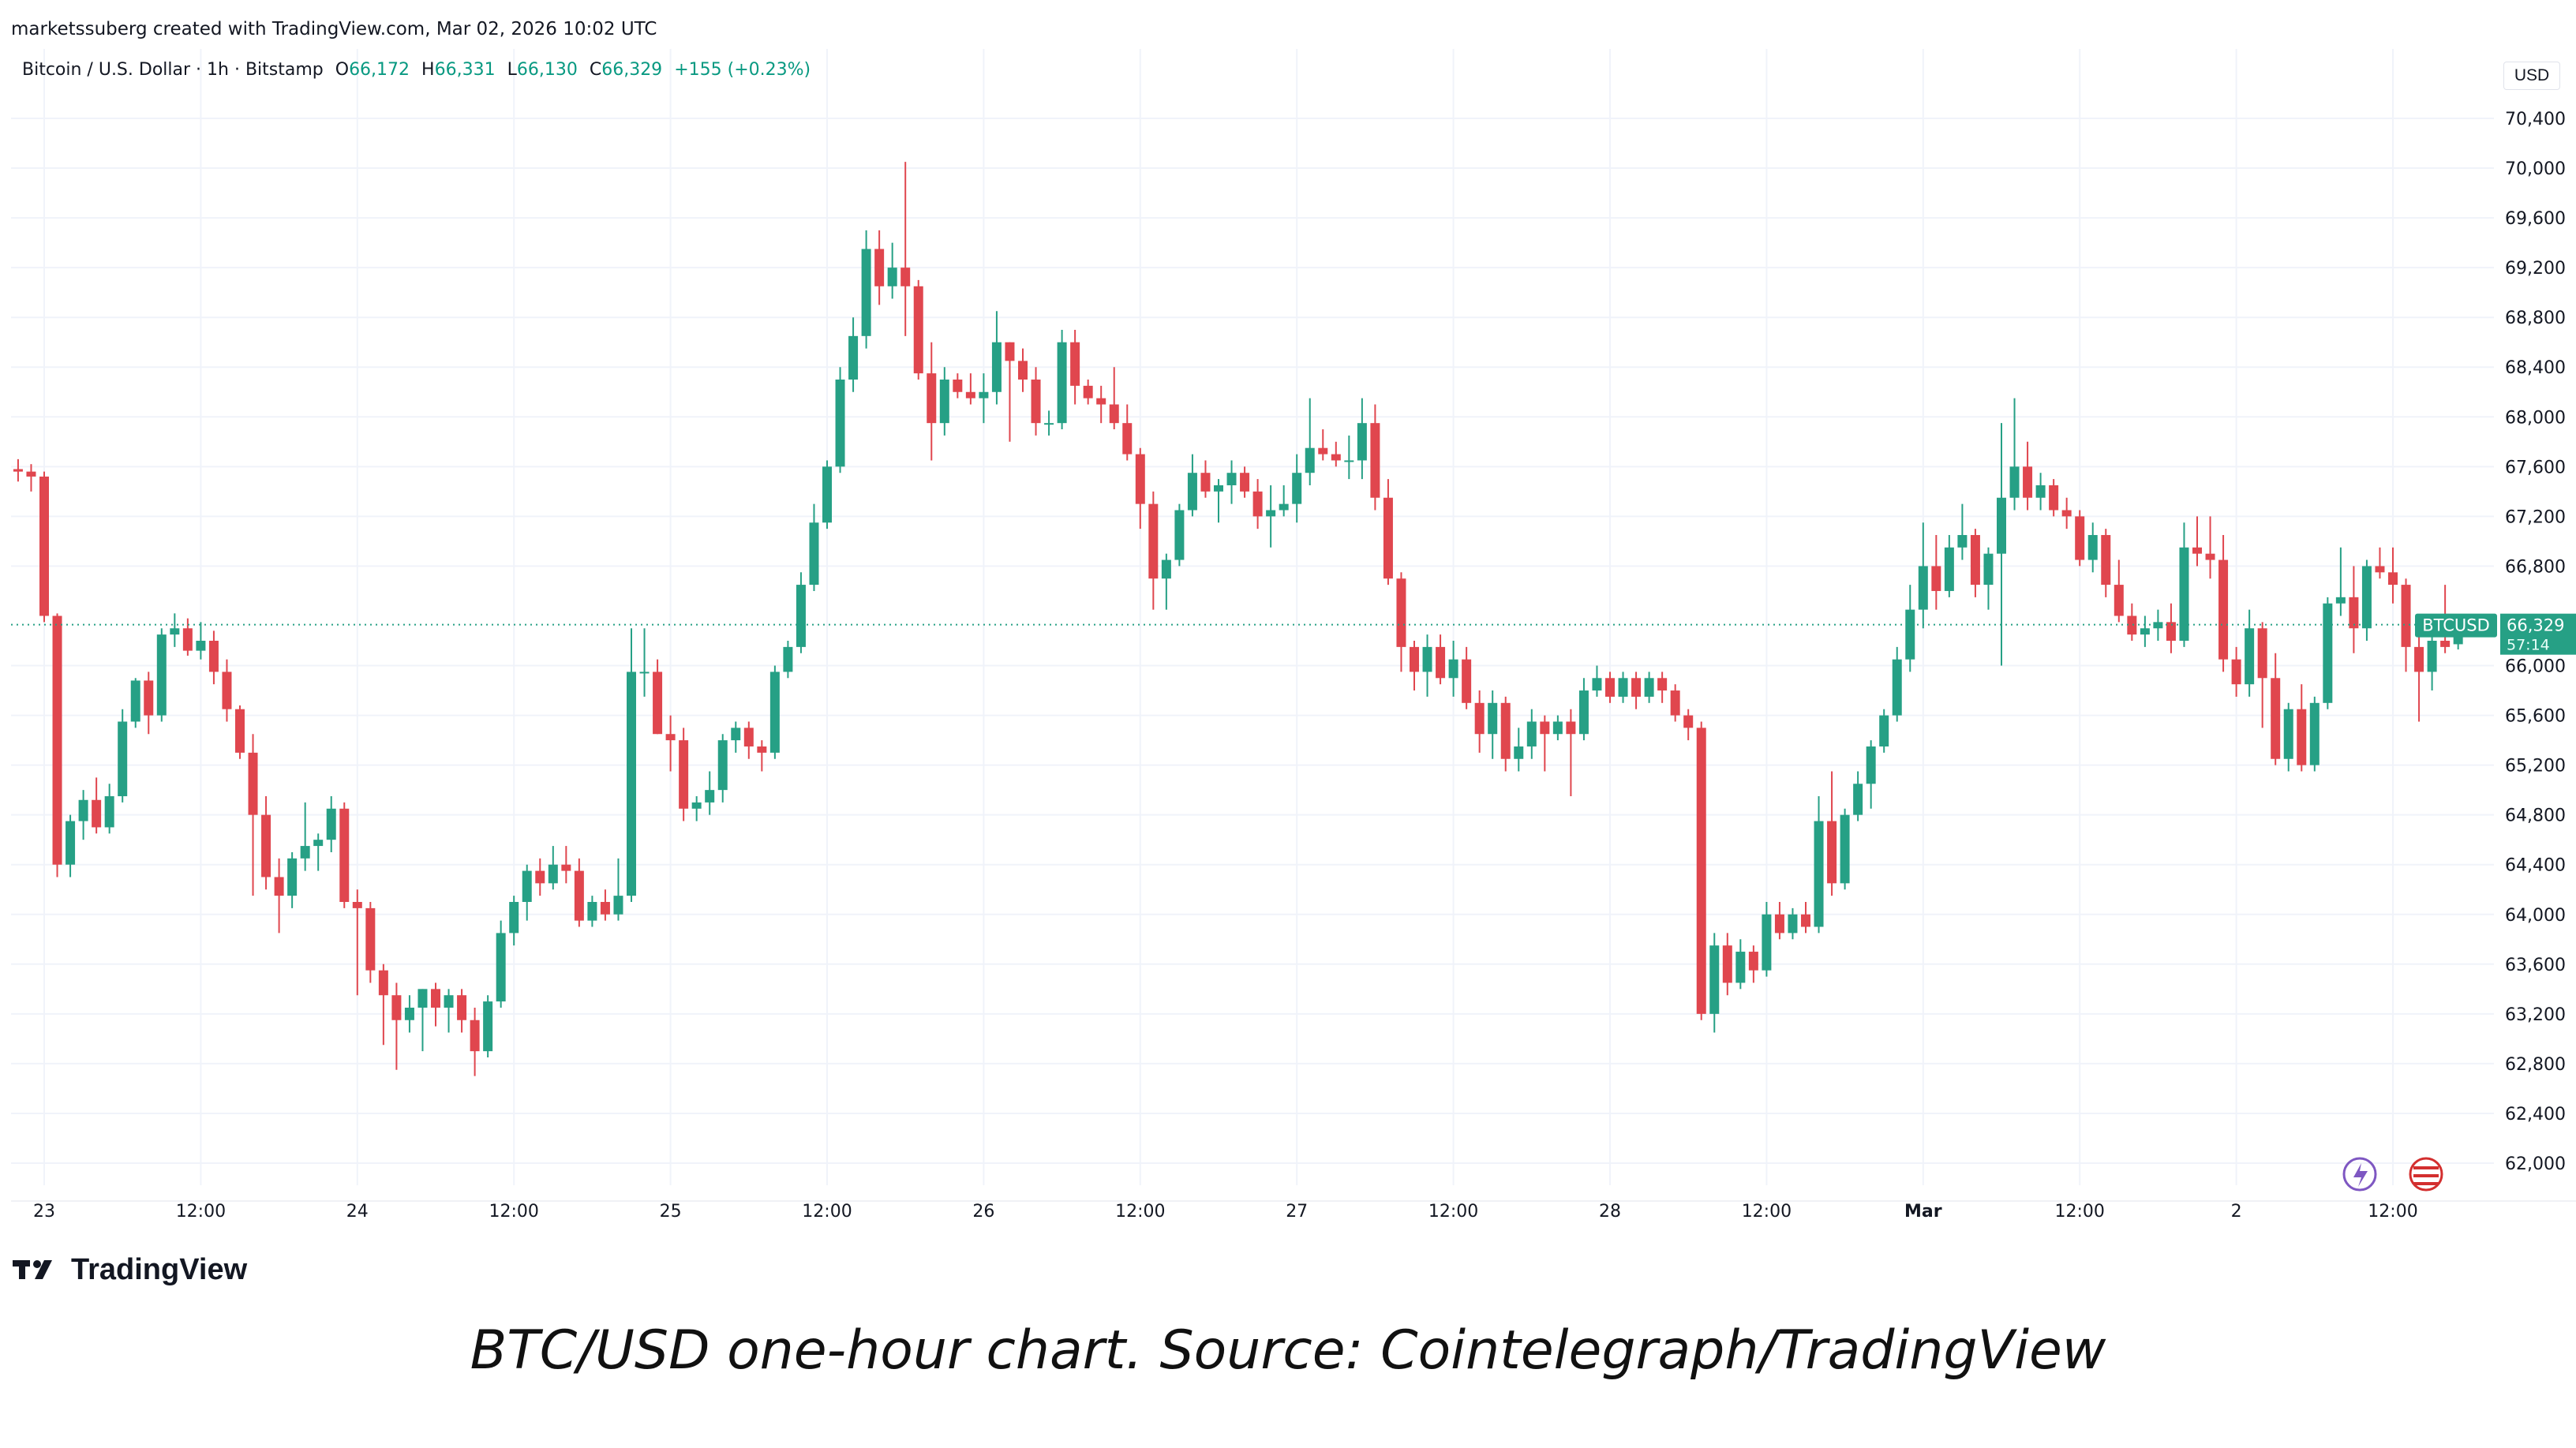  Describe the element at coordinates (547, 70) in the screenshot. I see `low-value: 66,130` at that location.